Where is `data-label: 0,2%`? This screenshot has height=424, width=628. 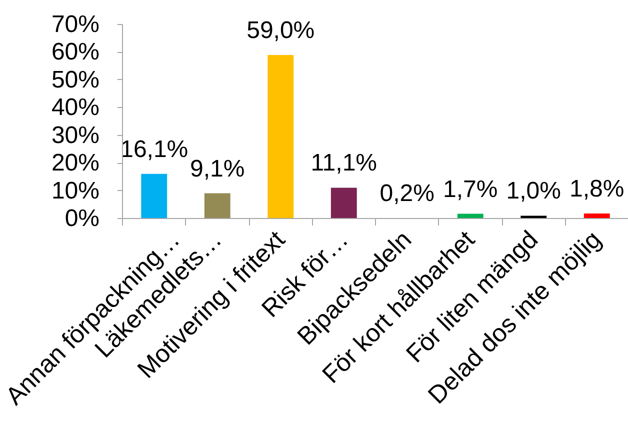 data-label: 0,2% is located at coordinates (407, 193).